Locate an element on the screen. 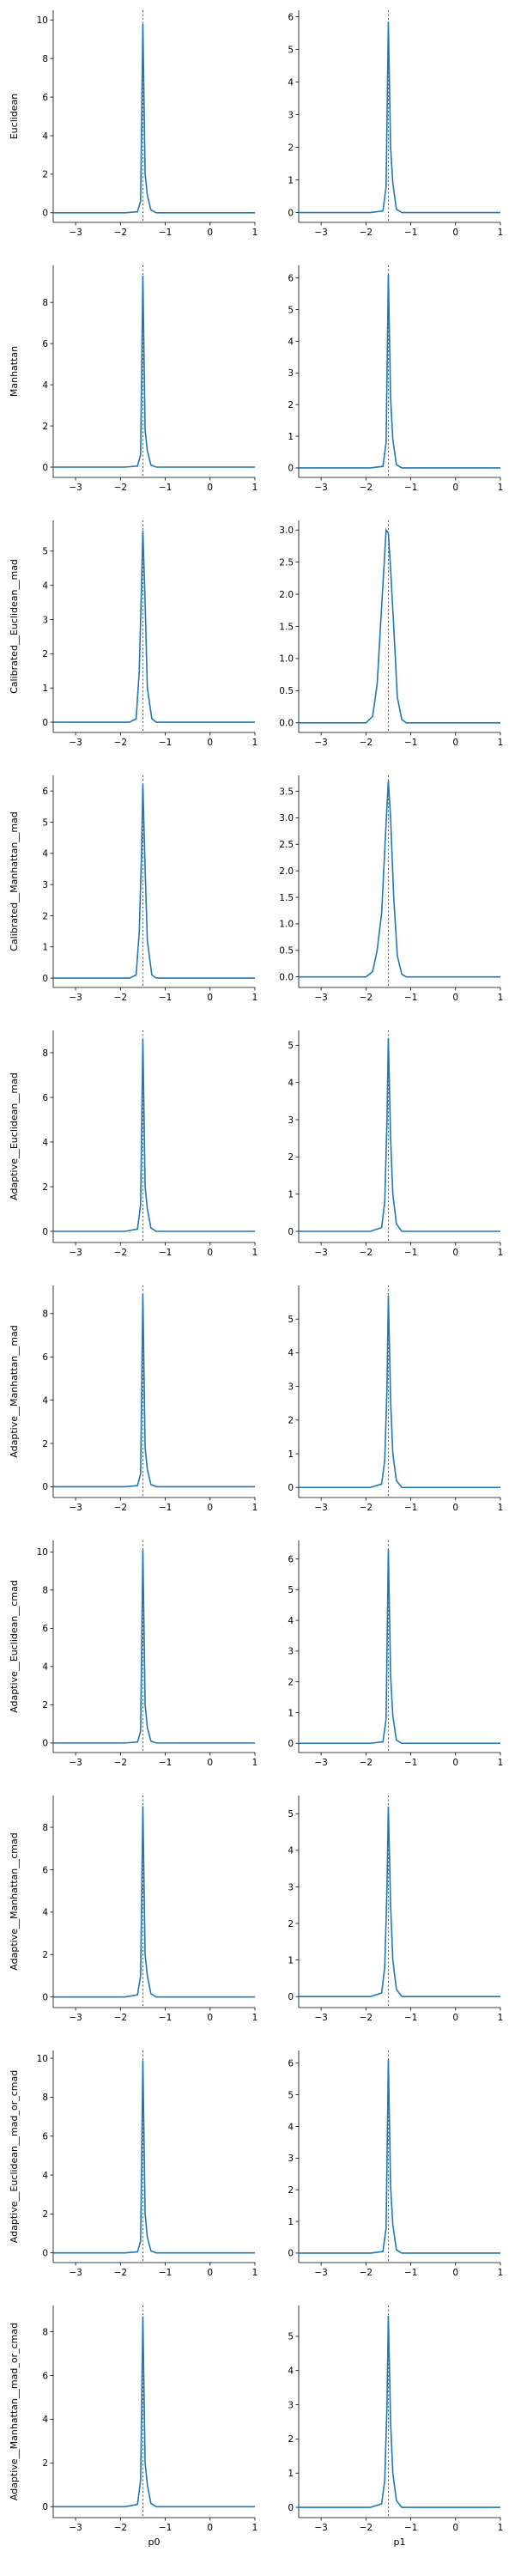  y-tick-label: 2.0 is located at coordinates (286, 872).